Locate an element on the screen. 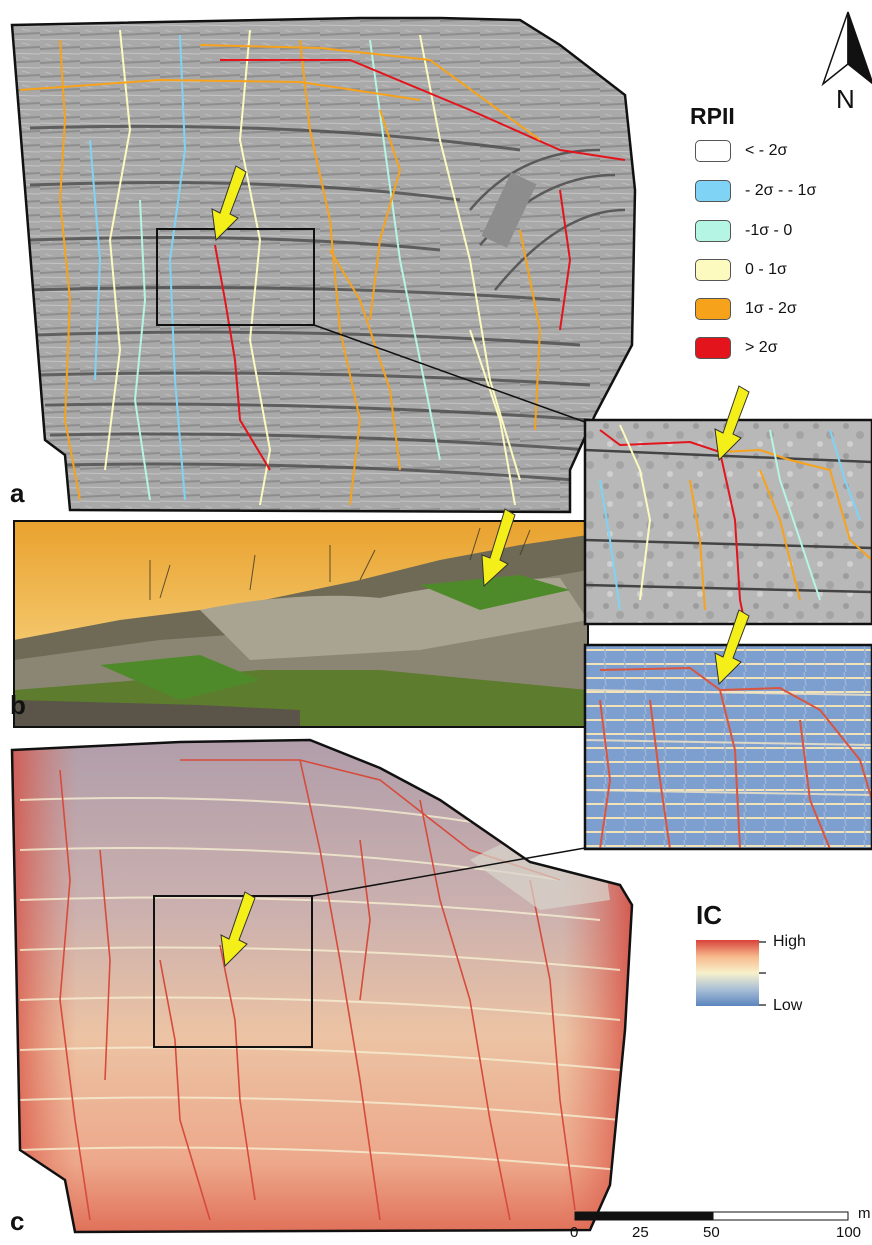 Image resolution: width=872 pixels, height=1245 pixels. panel-letter-c: c is located at coordinates (17, 1221).